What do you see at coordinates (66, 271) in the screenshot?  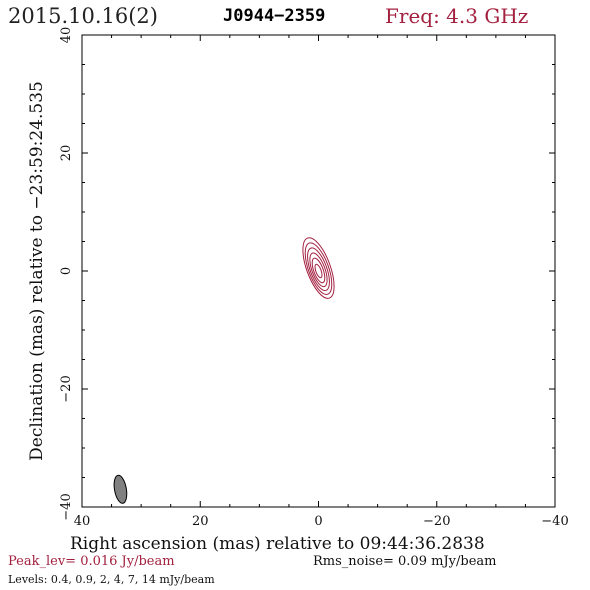 I see `y-tick-label: 0` at bounding box center [66, 271].